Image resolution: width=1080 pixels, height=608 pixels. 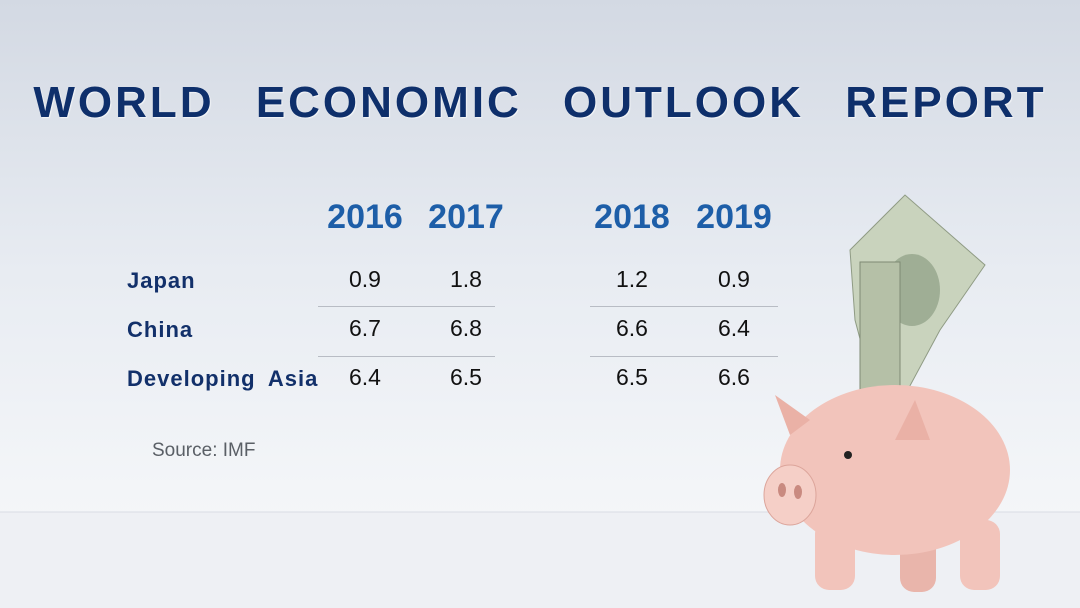 What do you see at coordinates (466, 217) in the screenshot?
I see `column-header: 2017` at bounding box center [466, 217].